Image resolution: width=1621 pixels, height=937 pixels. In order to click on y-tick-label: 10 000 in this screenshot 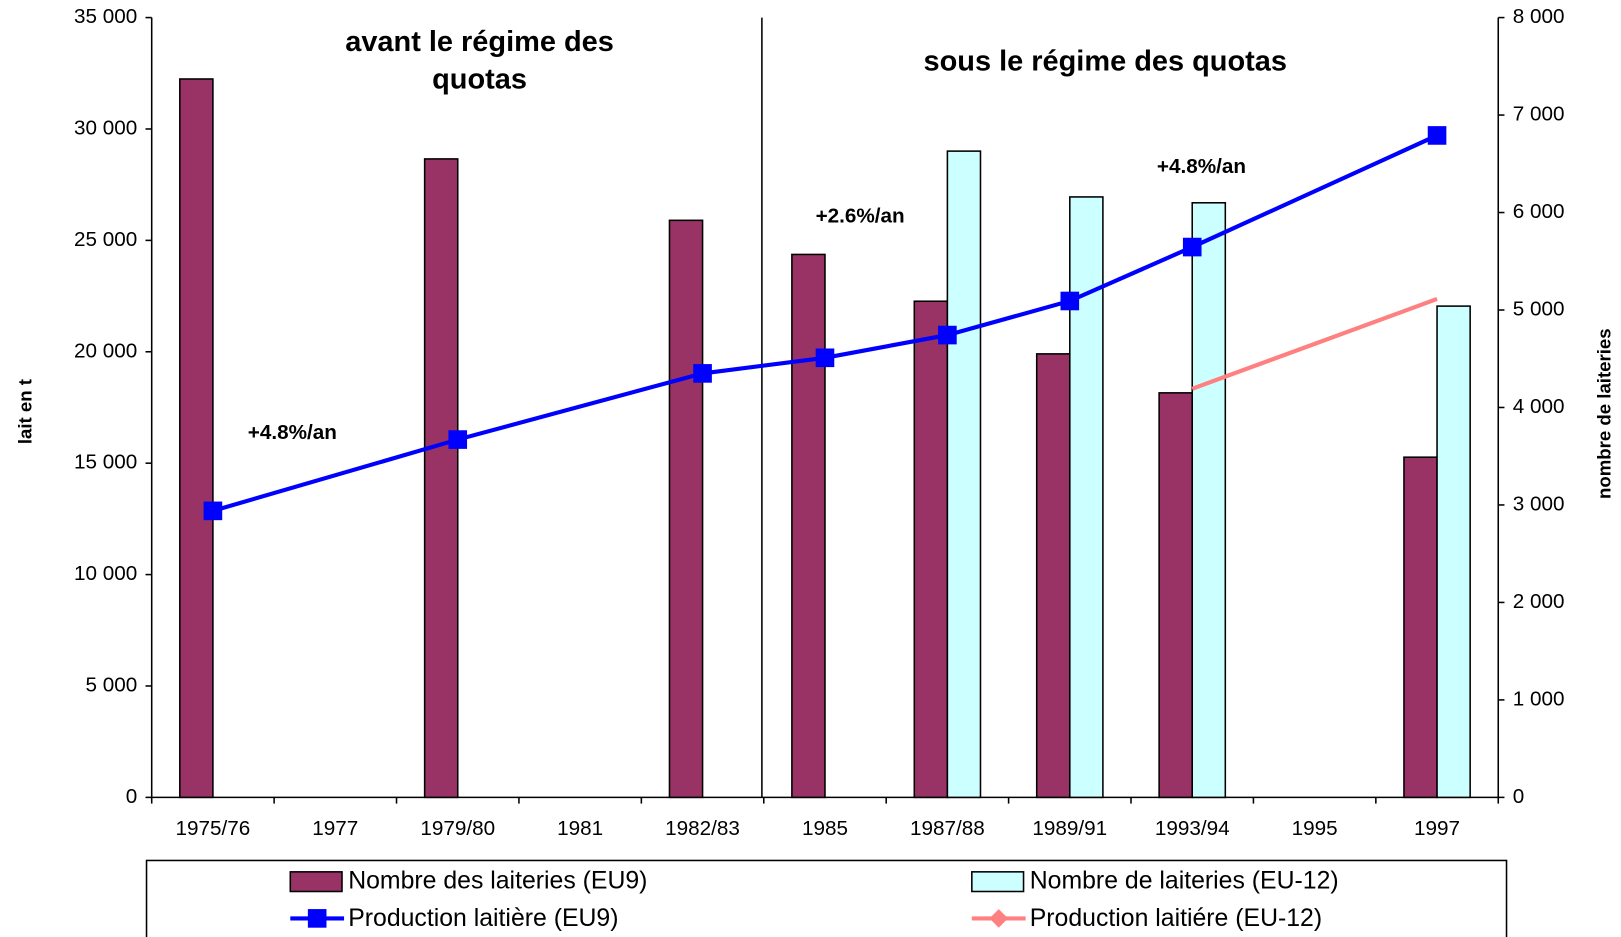, I will do `click(105, 573)`.